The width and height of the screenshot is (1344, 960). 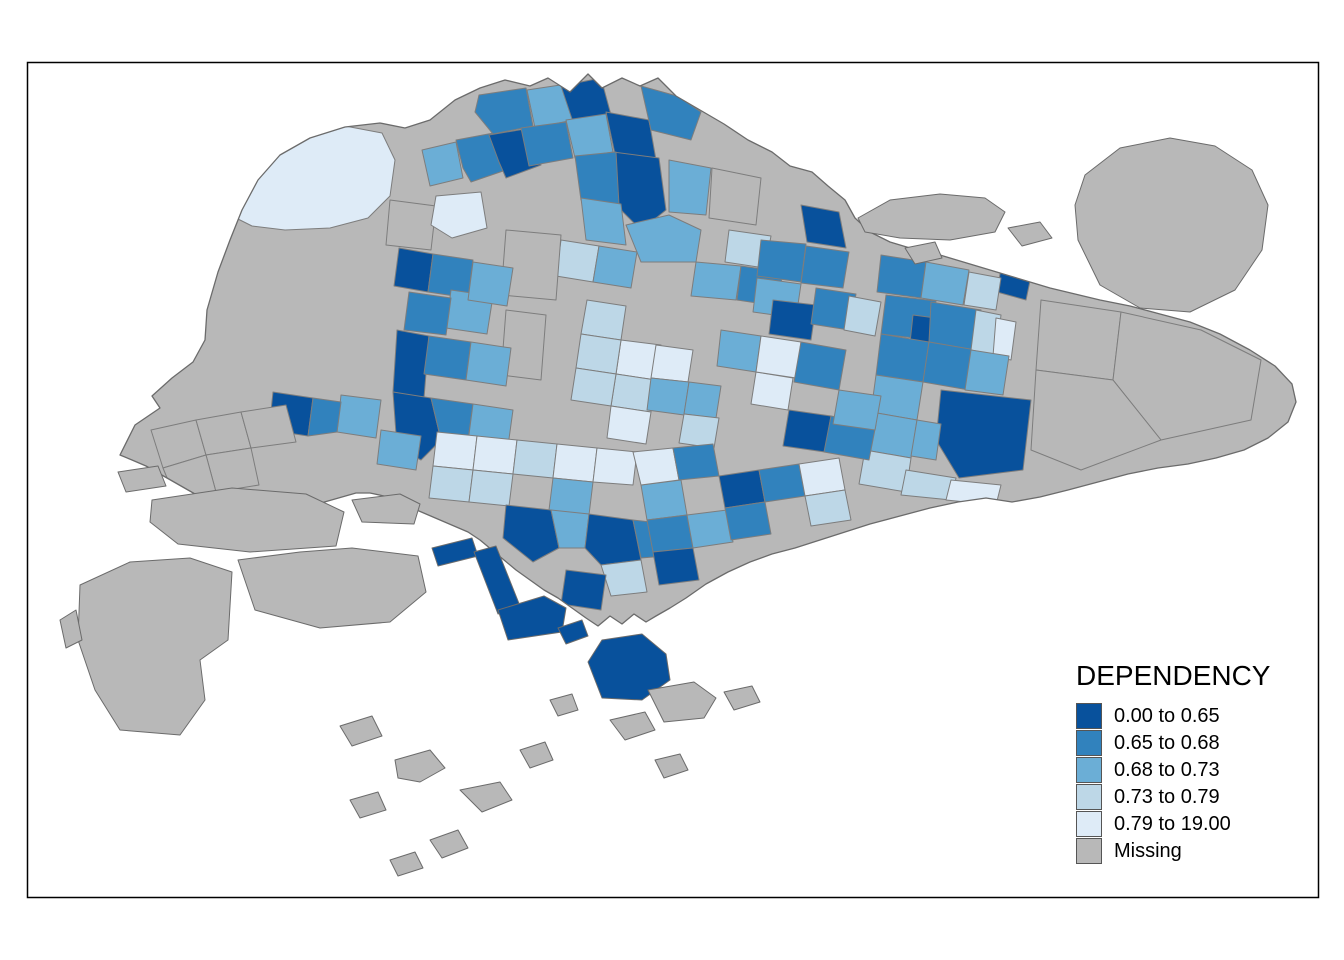 I want to click on legend-item: 0.79 to 19.00, so click(x=1173, y=824).